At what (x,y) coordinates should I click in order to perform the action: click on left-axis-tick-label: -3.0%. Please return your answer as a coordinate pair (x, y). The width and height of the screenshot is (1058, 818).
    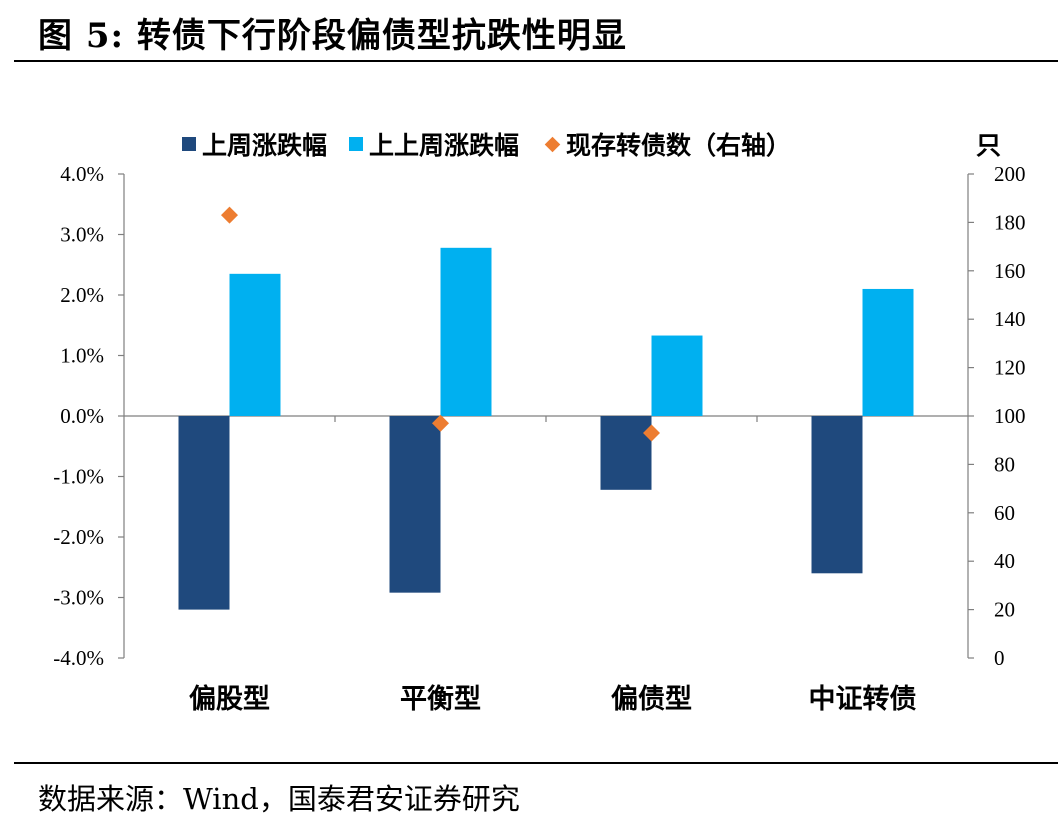
    Looking at the image, I should click on (78, 598).